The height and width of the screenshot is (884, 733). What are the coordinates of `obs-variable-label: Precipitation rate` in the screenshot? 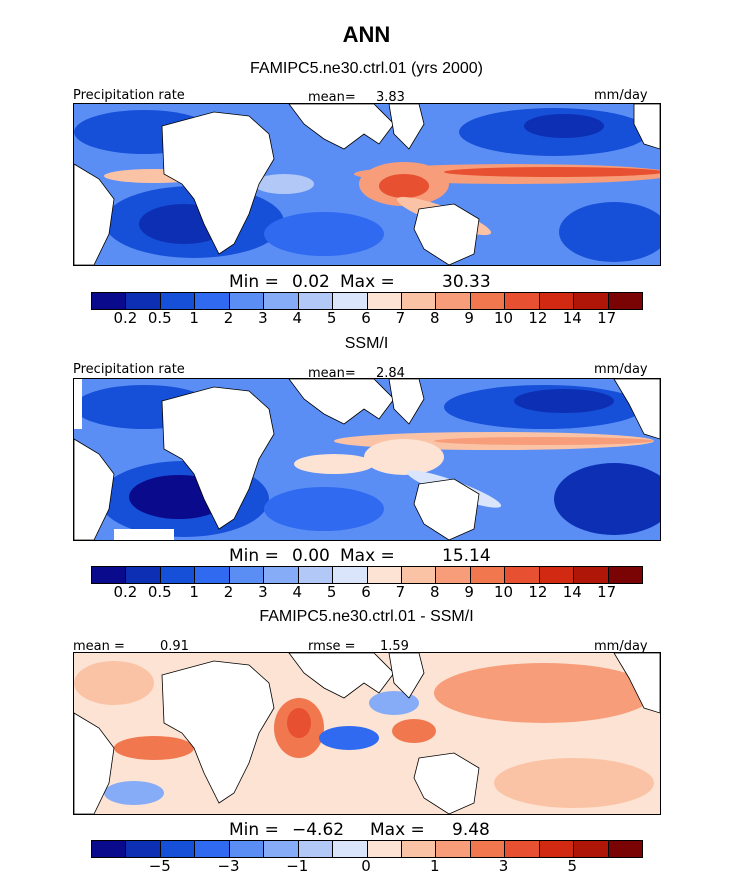 It's located at (129, 369).